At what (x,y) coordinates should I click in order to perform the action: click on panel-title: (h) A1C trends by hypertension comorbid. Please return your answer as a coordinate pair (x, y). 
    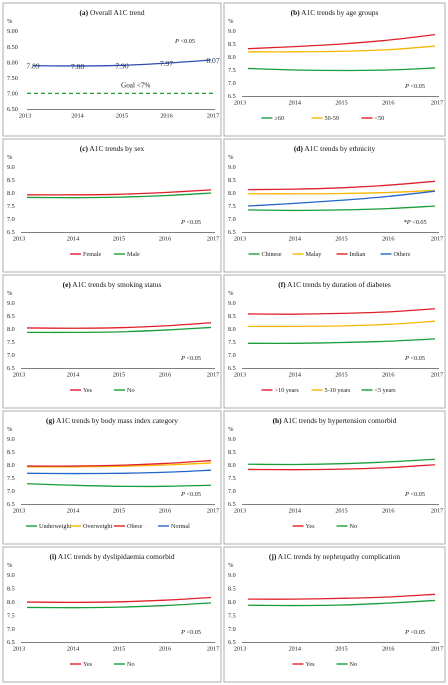
    Looking at the image, I should click on (335, 420).